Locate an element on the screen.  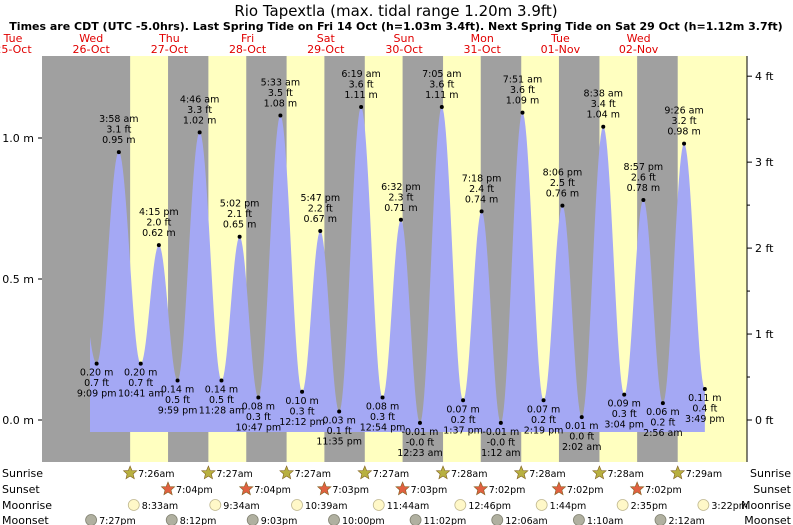
day-name: Thu is located at coordinates (169, 38).